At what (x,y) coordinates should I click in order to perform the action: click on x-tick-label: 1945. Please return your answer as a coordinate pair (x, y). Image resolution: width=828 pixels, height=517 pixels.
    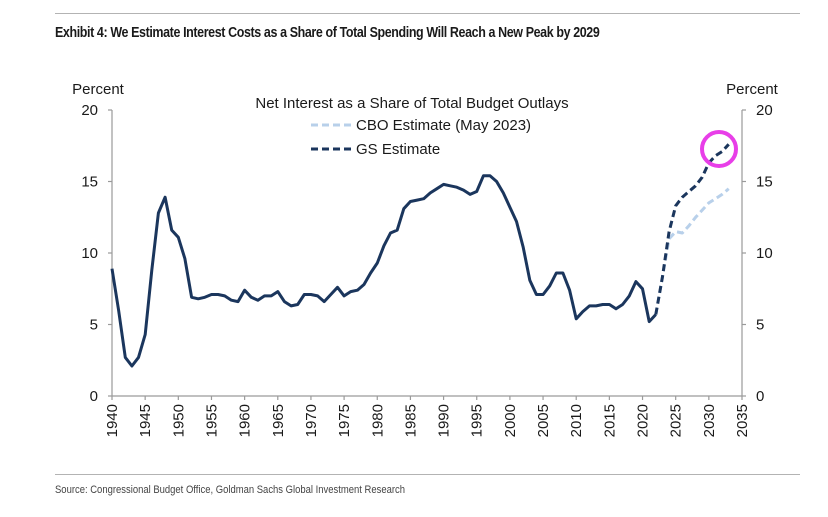
    Looking at the image, I should click on (145, 420).